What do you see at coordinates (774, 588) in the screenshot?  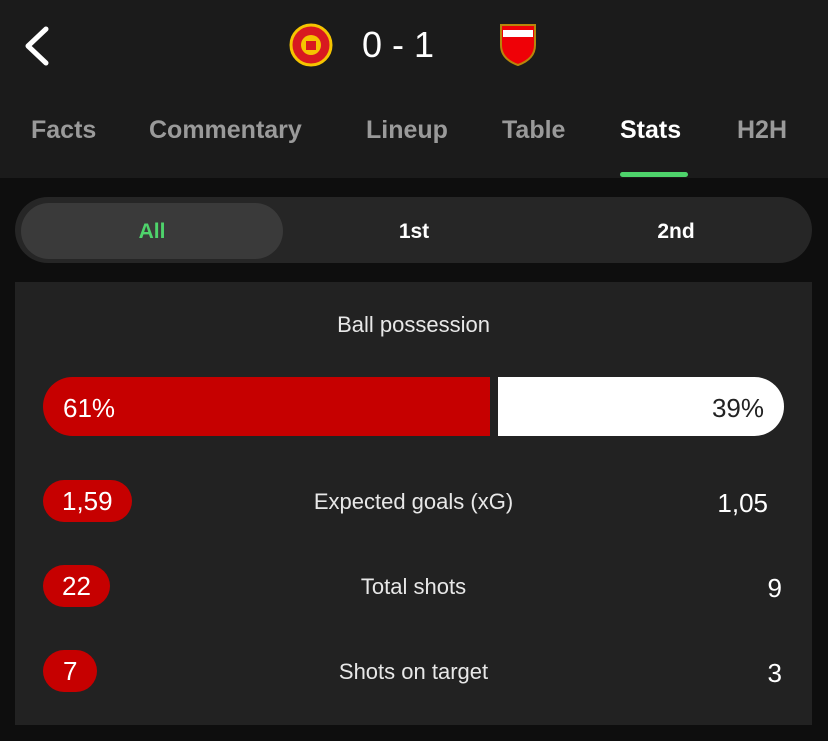 I see `away-stat: 9` at bounding box center [774, 588].